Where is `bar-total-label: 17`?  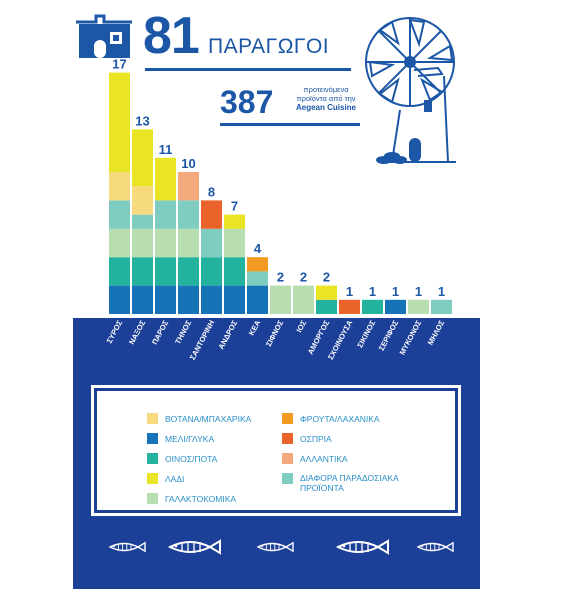
bar-total-label: 17 is located at coordinates (119, 64).